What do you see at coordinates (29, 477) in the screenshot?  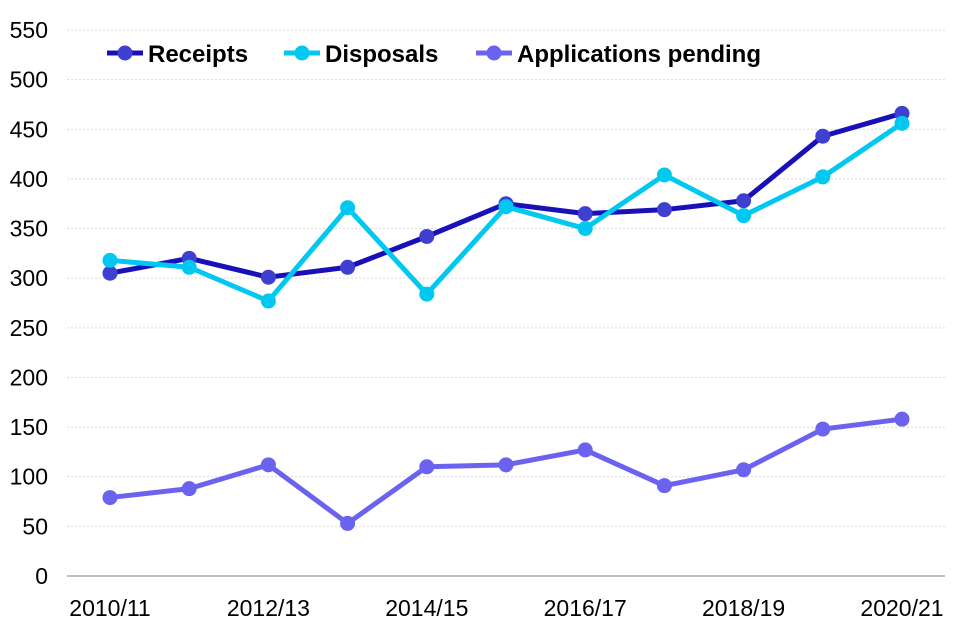 I see `y-tick-label: 100` at bounding box center [29, 477].